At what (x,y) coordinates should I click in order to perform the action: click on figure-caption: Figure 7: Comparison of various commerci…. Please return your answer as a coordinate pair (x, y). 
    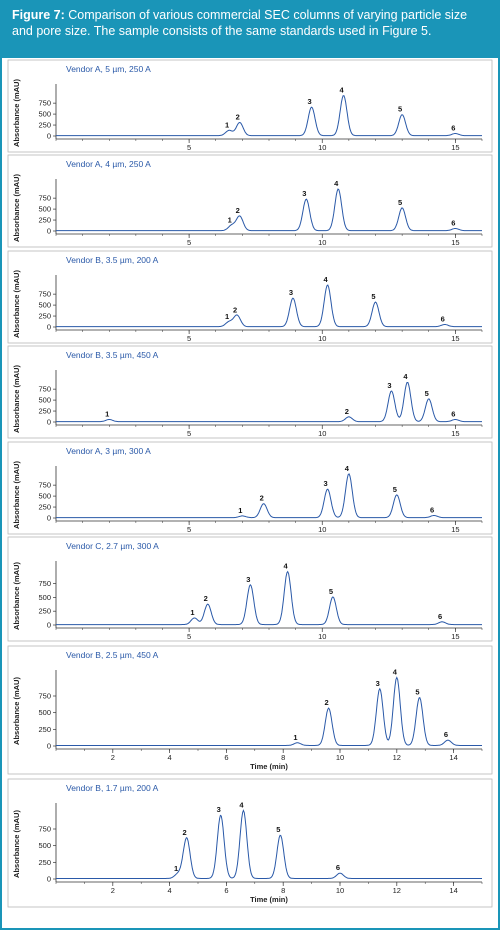
    Looking at the image, I should click on (250, 30).